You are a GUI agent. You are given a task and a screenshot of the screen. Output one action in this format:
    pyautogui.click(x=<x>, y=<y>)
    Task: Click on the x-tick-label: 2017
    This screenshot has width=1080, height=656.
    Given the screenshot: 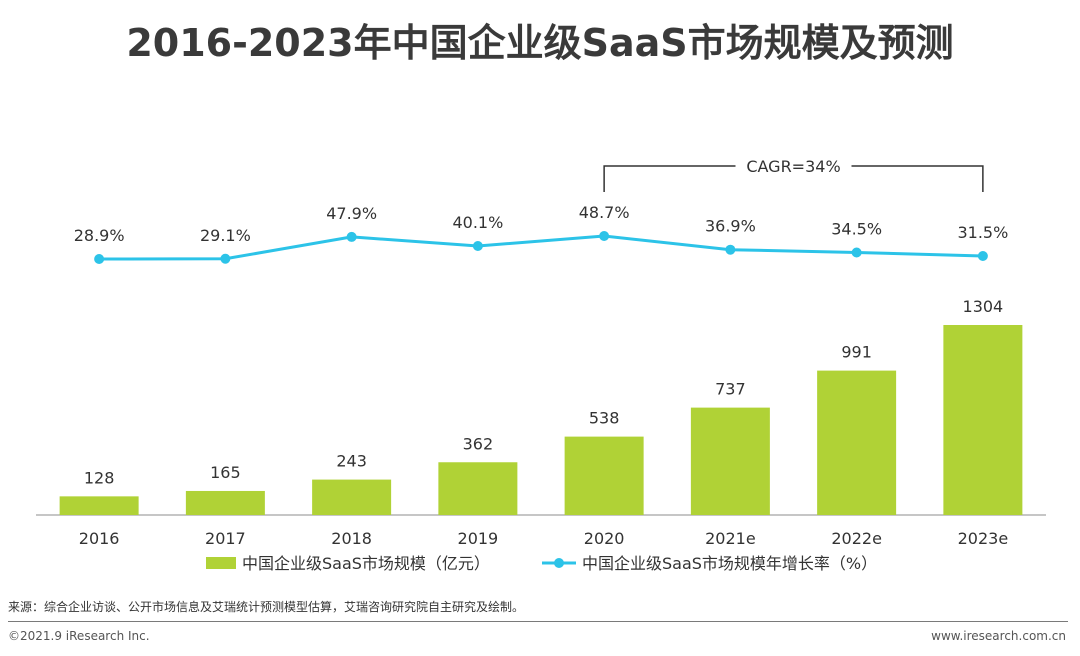 What is the action you would take?
    pyautogui.click(x=225, y=538)
    